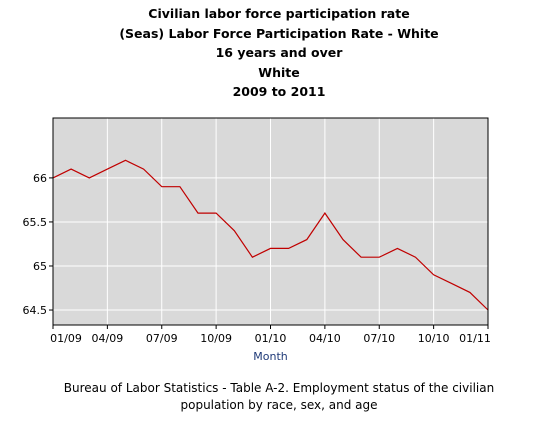  I want to click on x-tick-label: 04/10, so click(325, 338).